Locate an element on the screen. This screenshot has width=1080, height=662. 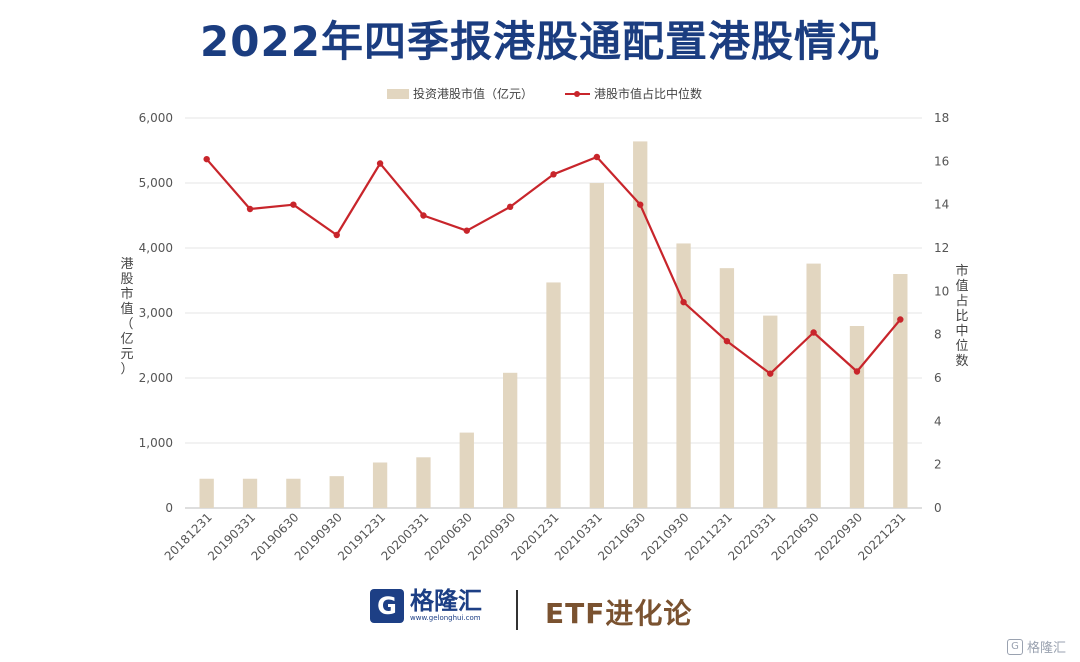
right-tick-label: 14 is located at coordinates (941, 205).